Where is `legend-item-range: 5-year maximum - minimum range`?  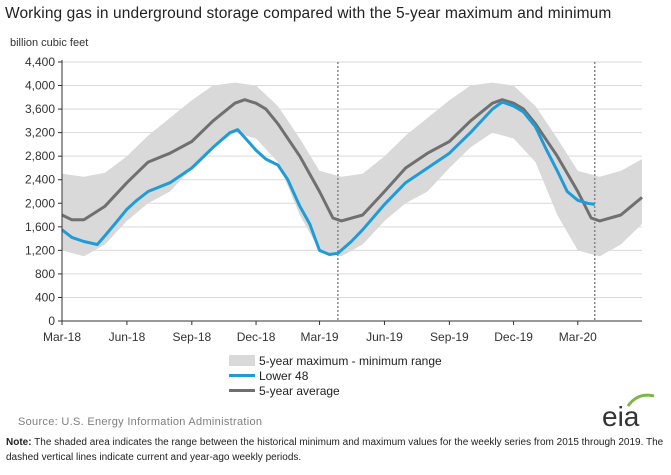 legend-item-range: 5-year maximum - minimum range is located at coordinates (335, 360).